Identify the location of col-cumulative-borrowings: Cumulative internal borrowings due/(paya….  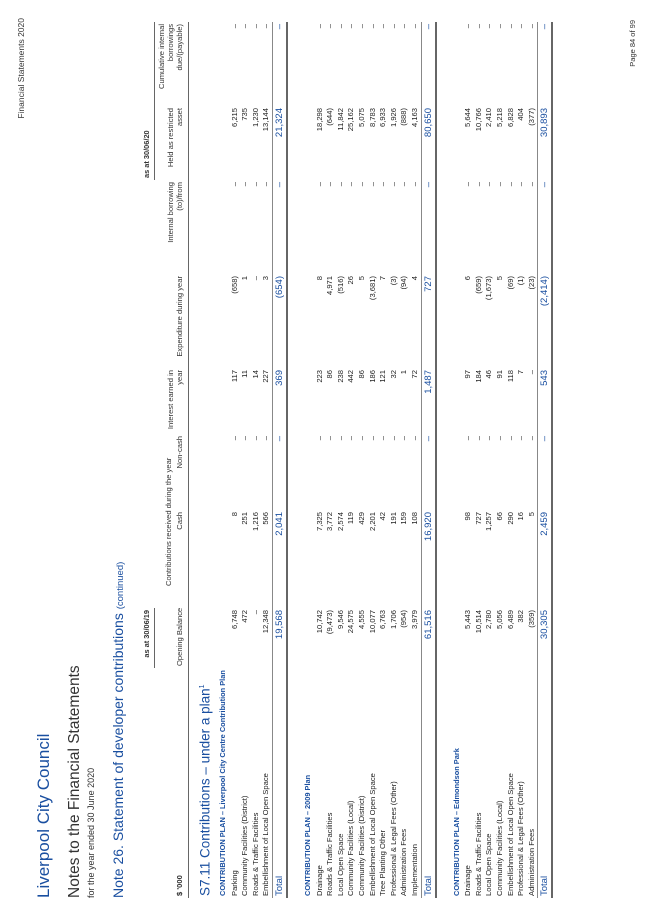
(171, 63).